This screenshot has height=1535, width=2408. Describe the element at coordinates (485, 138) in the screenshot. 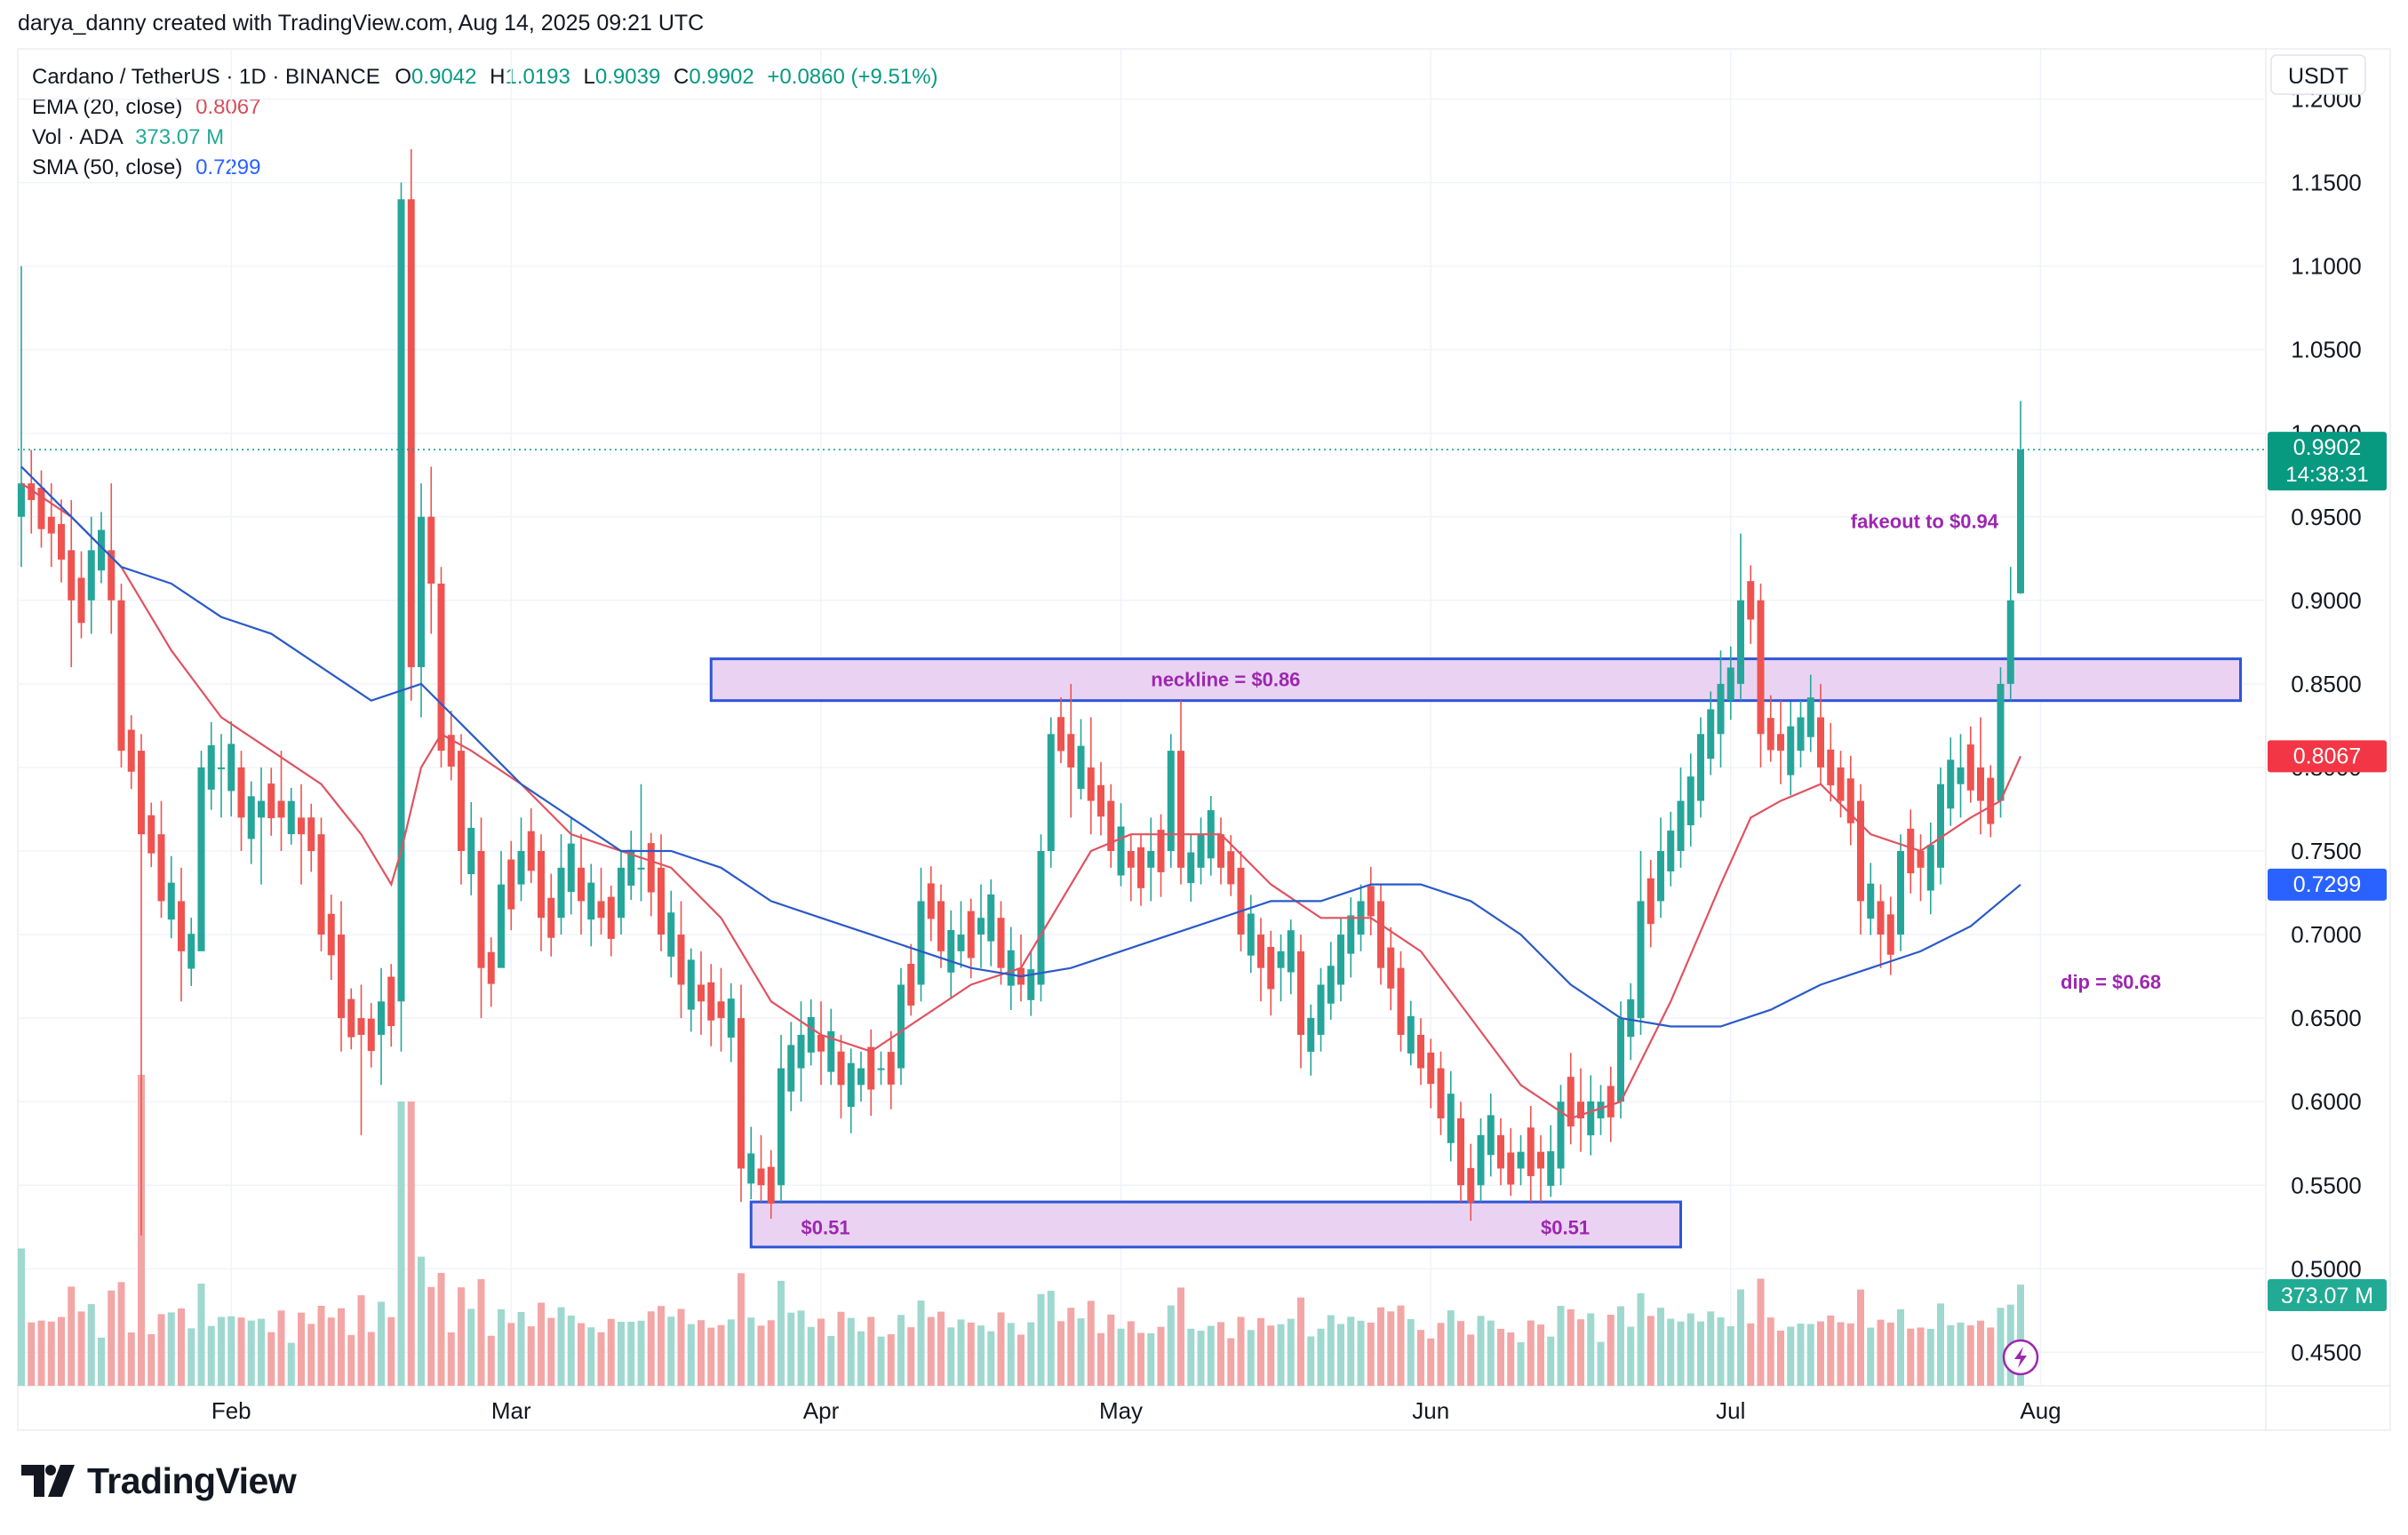

I see `legend-volume-row: Vol · ADA 373.07 M` at that location.